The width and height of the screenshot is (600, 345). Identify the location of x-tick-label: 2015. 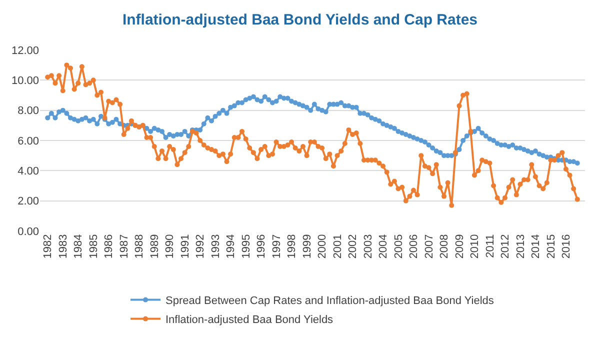
(551, 246).